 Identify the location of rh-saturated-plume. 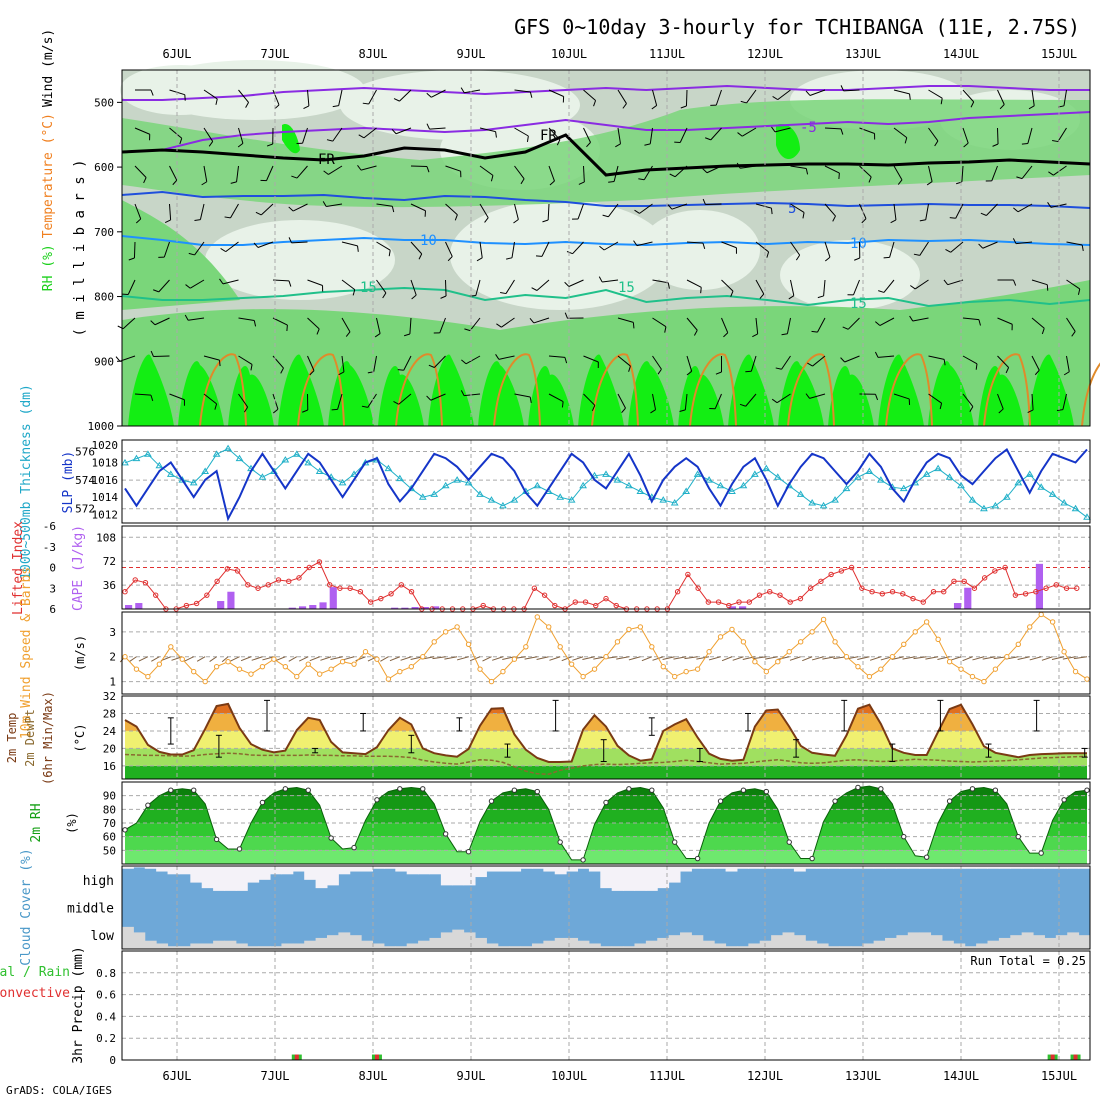
(1001, 395).